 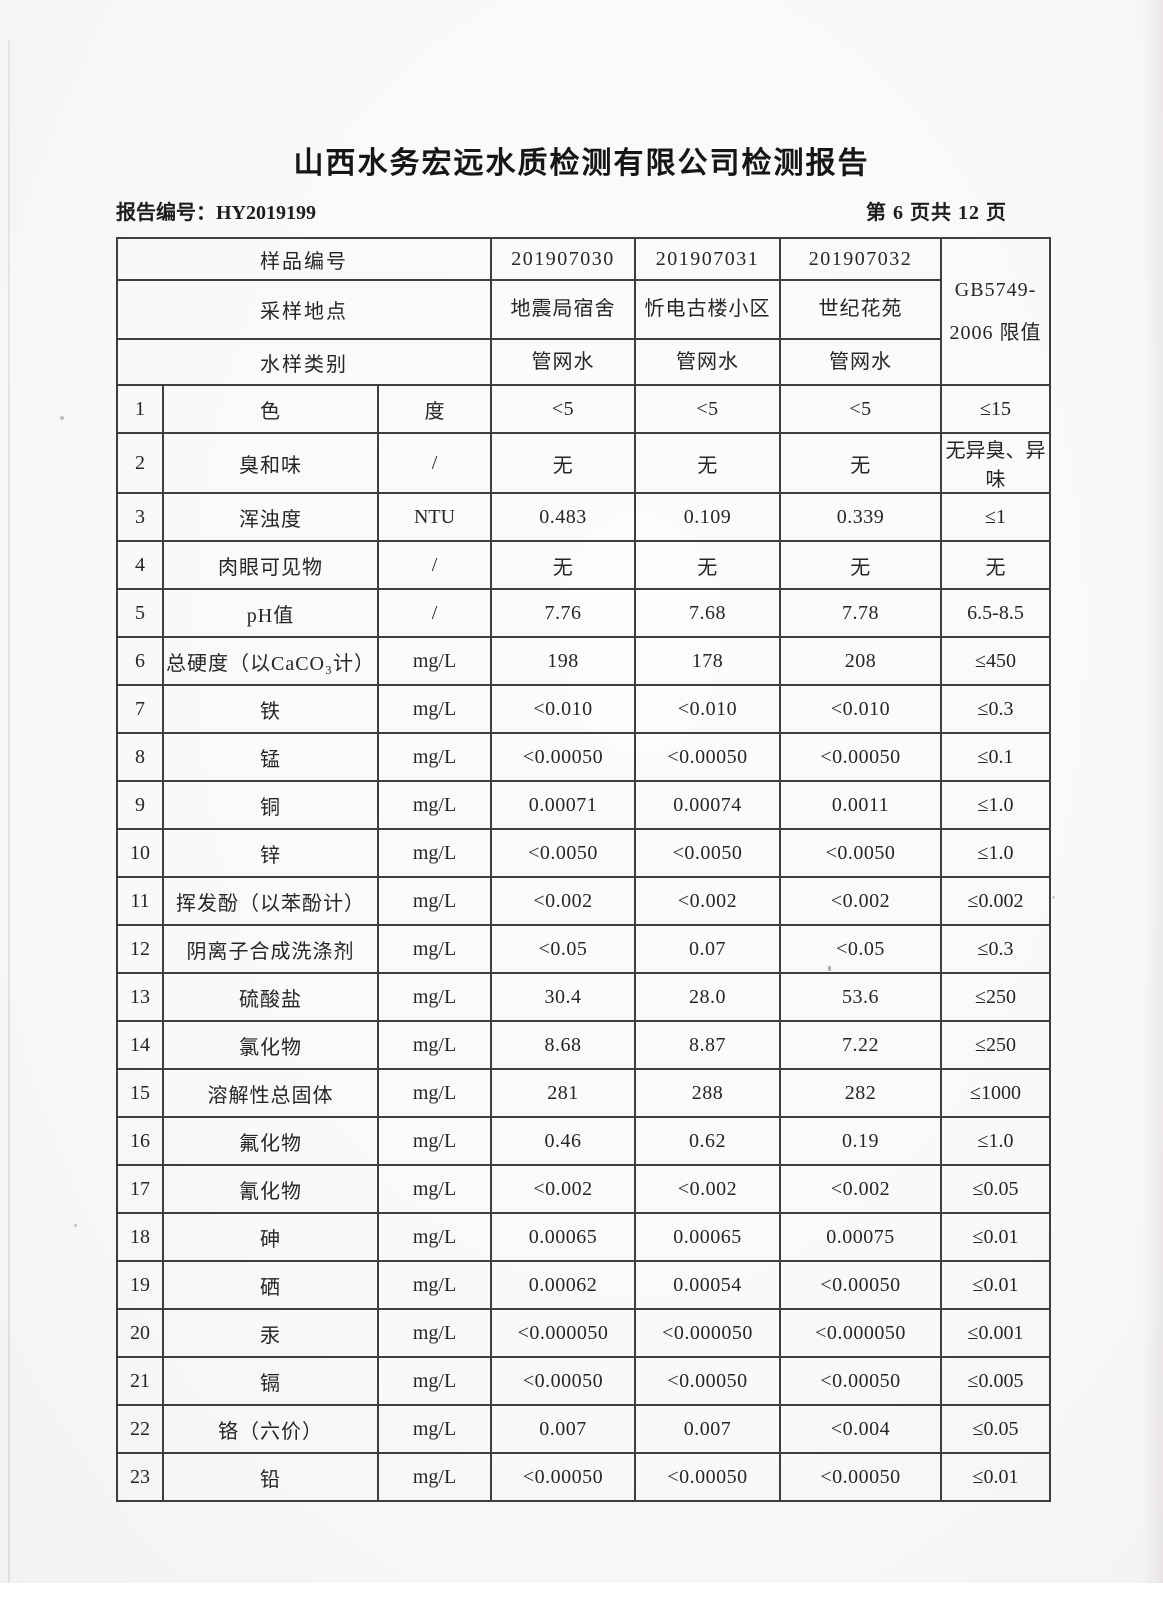 I want to click on table-row: 14 氯化物 mg/L 8.68 8.87 7.22 ≤250, so click(x=584, y=1045).